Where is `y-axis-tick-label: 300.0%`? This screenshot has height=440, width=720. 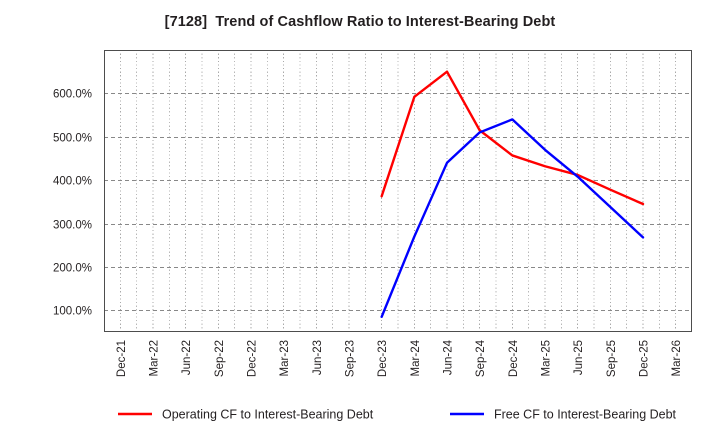 y-axis-tick-label: 300.0% is located at coordinates (72, 226).